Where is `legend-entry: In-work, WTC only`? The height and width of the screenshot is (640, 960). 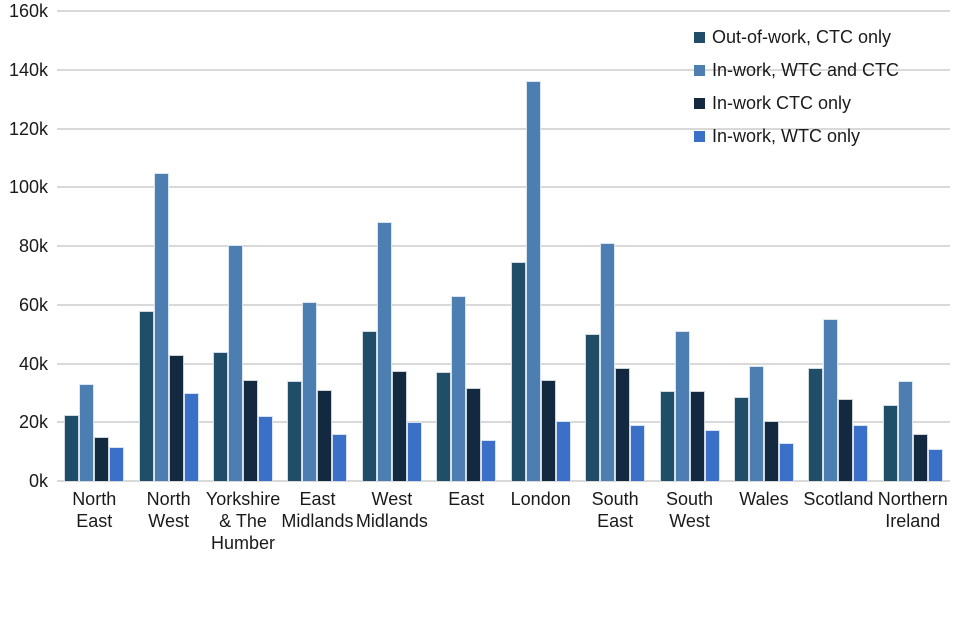
legend-entry: In-work, WTC only is located at coordinates (796, 136).